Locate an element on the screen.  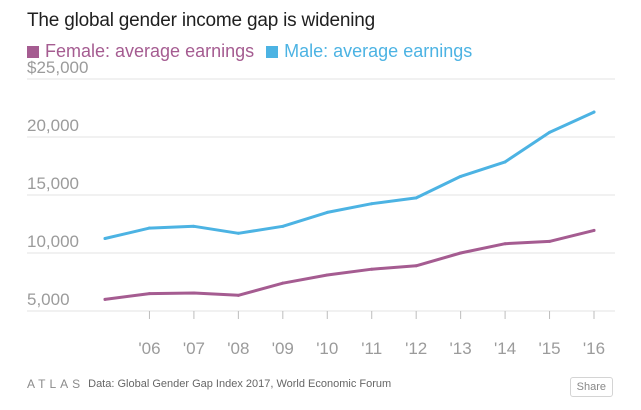
y-tick-label: 20,000 is located at coordinates (53, 125).